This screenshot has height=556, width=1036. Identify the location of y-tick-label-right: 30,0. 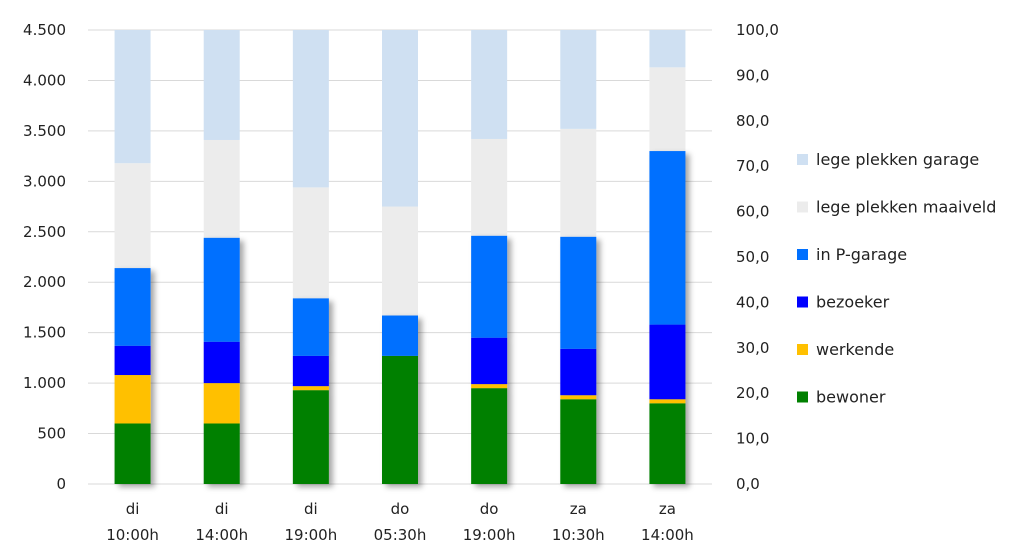
(752, 348).